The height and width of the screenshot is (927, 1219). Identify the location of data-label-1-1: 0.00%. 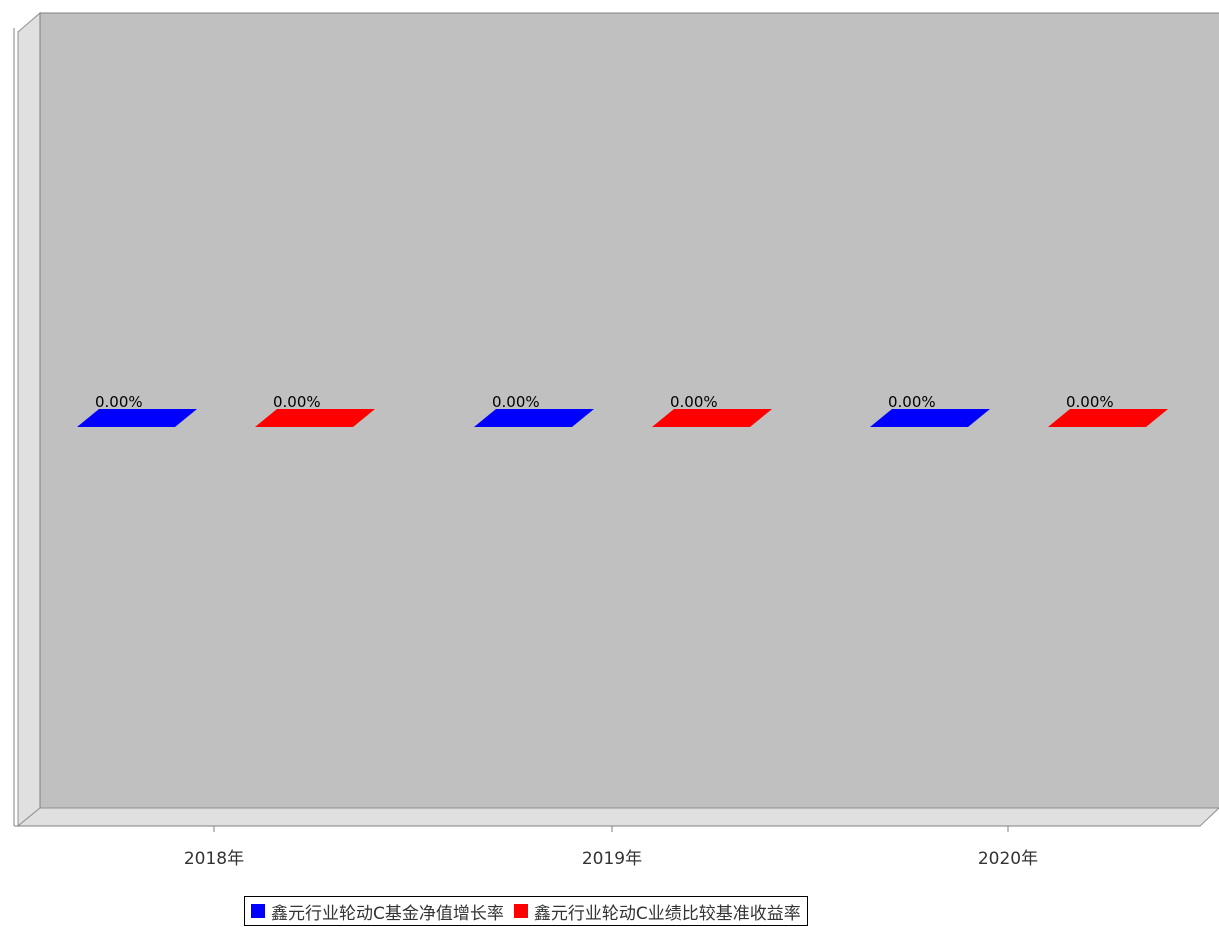
(119, 402).